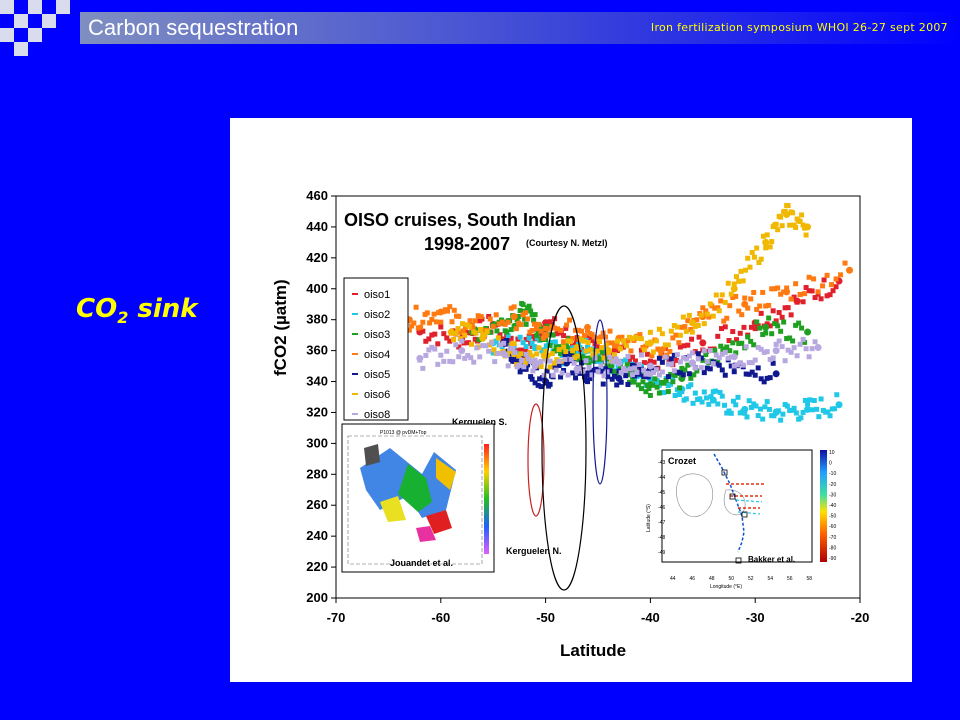  I want to click on colorbar-tick: -90, so click(832, 559).